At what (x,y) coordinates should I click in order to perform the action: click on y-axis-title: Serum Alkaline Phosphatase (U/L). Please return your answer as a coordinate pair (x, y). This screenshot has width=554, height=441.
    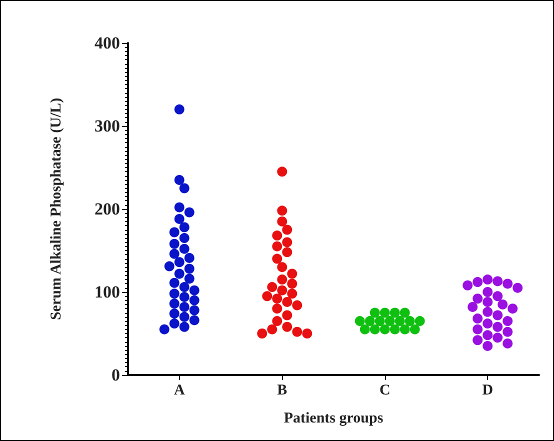
    Looking at the image, I should click on (56, 209).